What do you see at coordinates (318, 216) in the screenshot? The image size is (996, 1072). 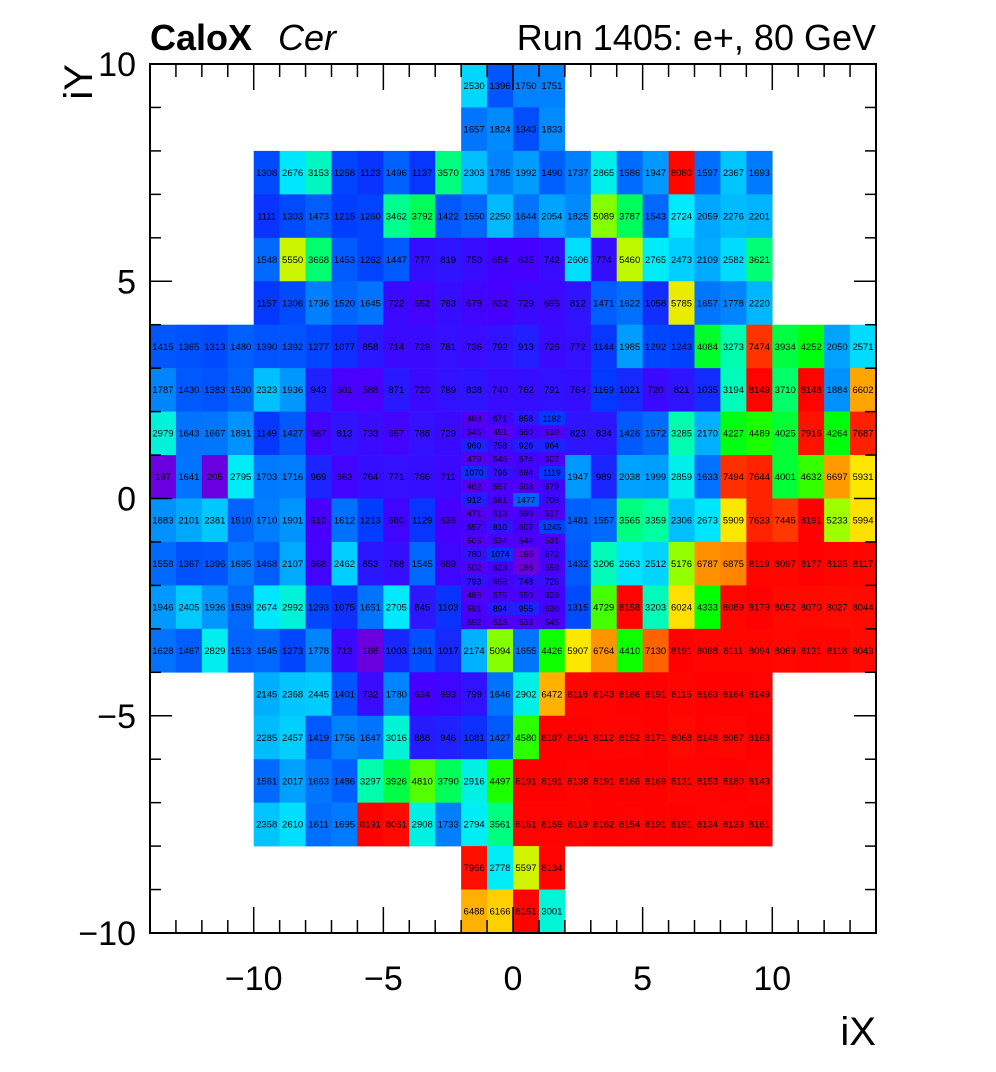 I see `cell-value-label: 1473` at bounding box center [318, 216].